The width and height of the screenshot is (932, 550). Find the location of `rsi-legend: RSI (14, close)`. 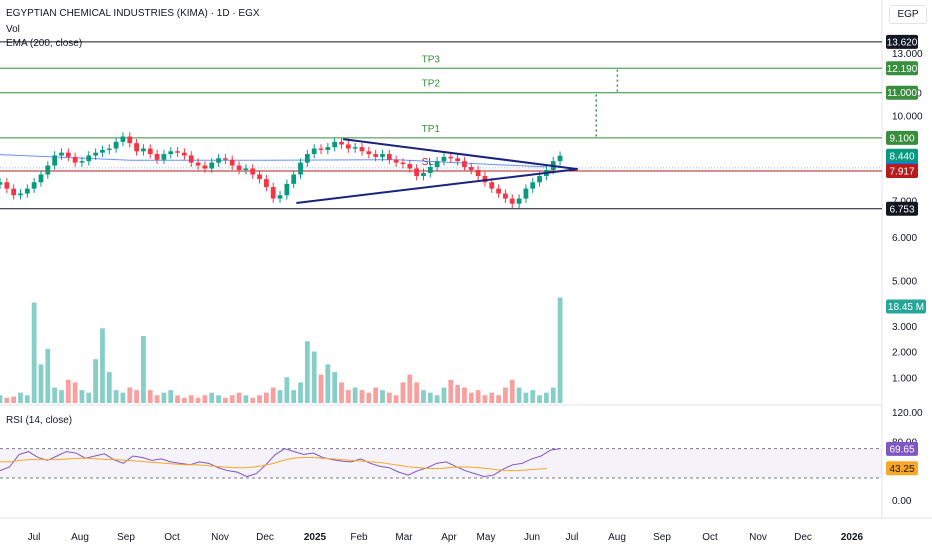

rsi-legend: RSI (14, close) is located at coordinates (39, 420).